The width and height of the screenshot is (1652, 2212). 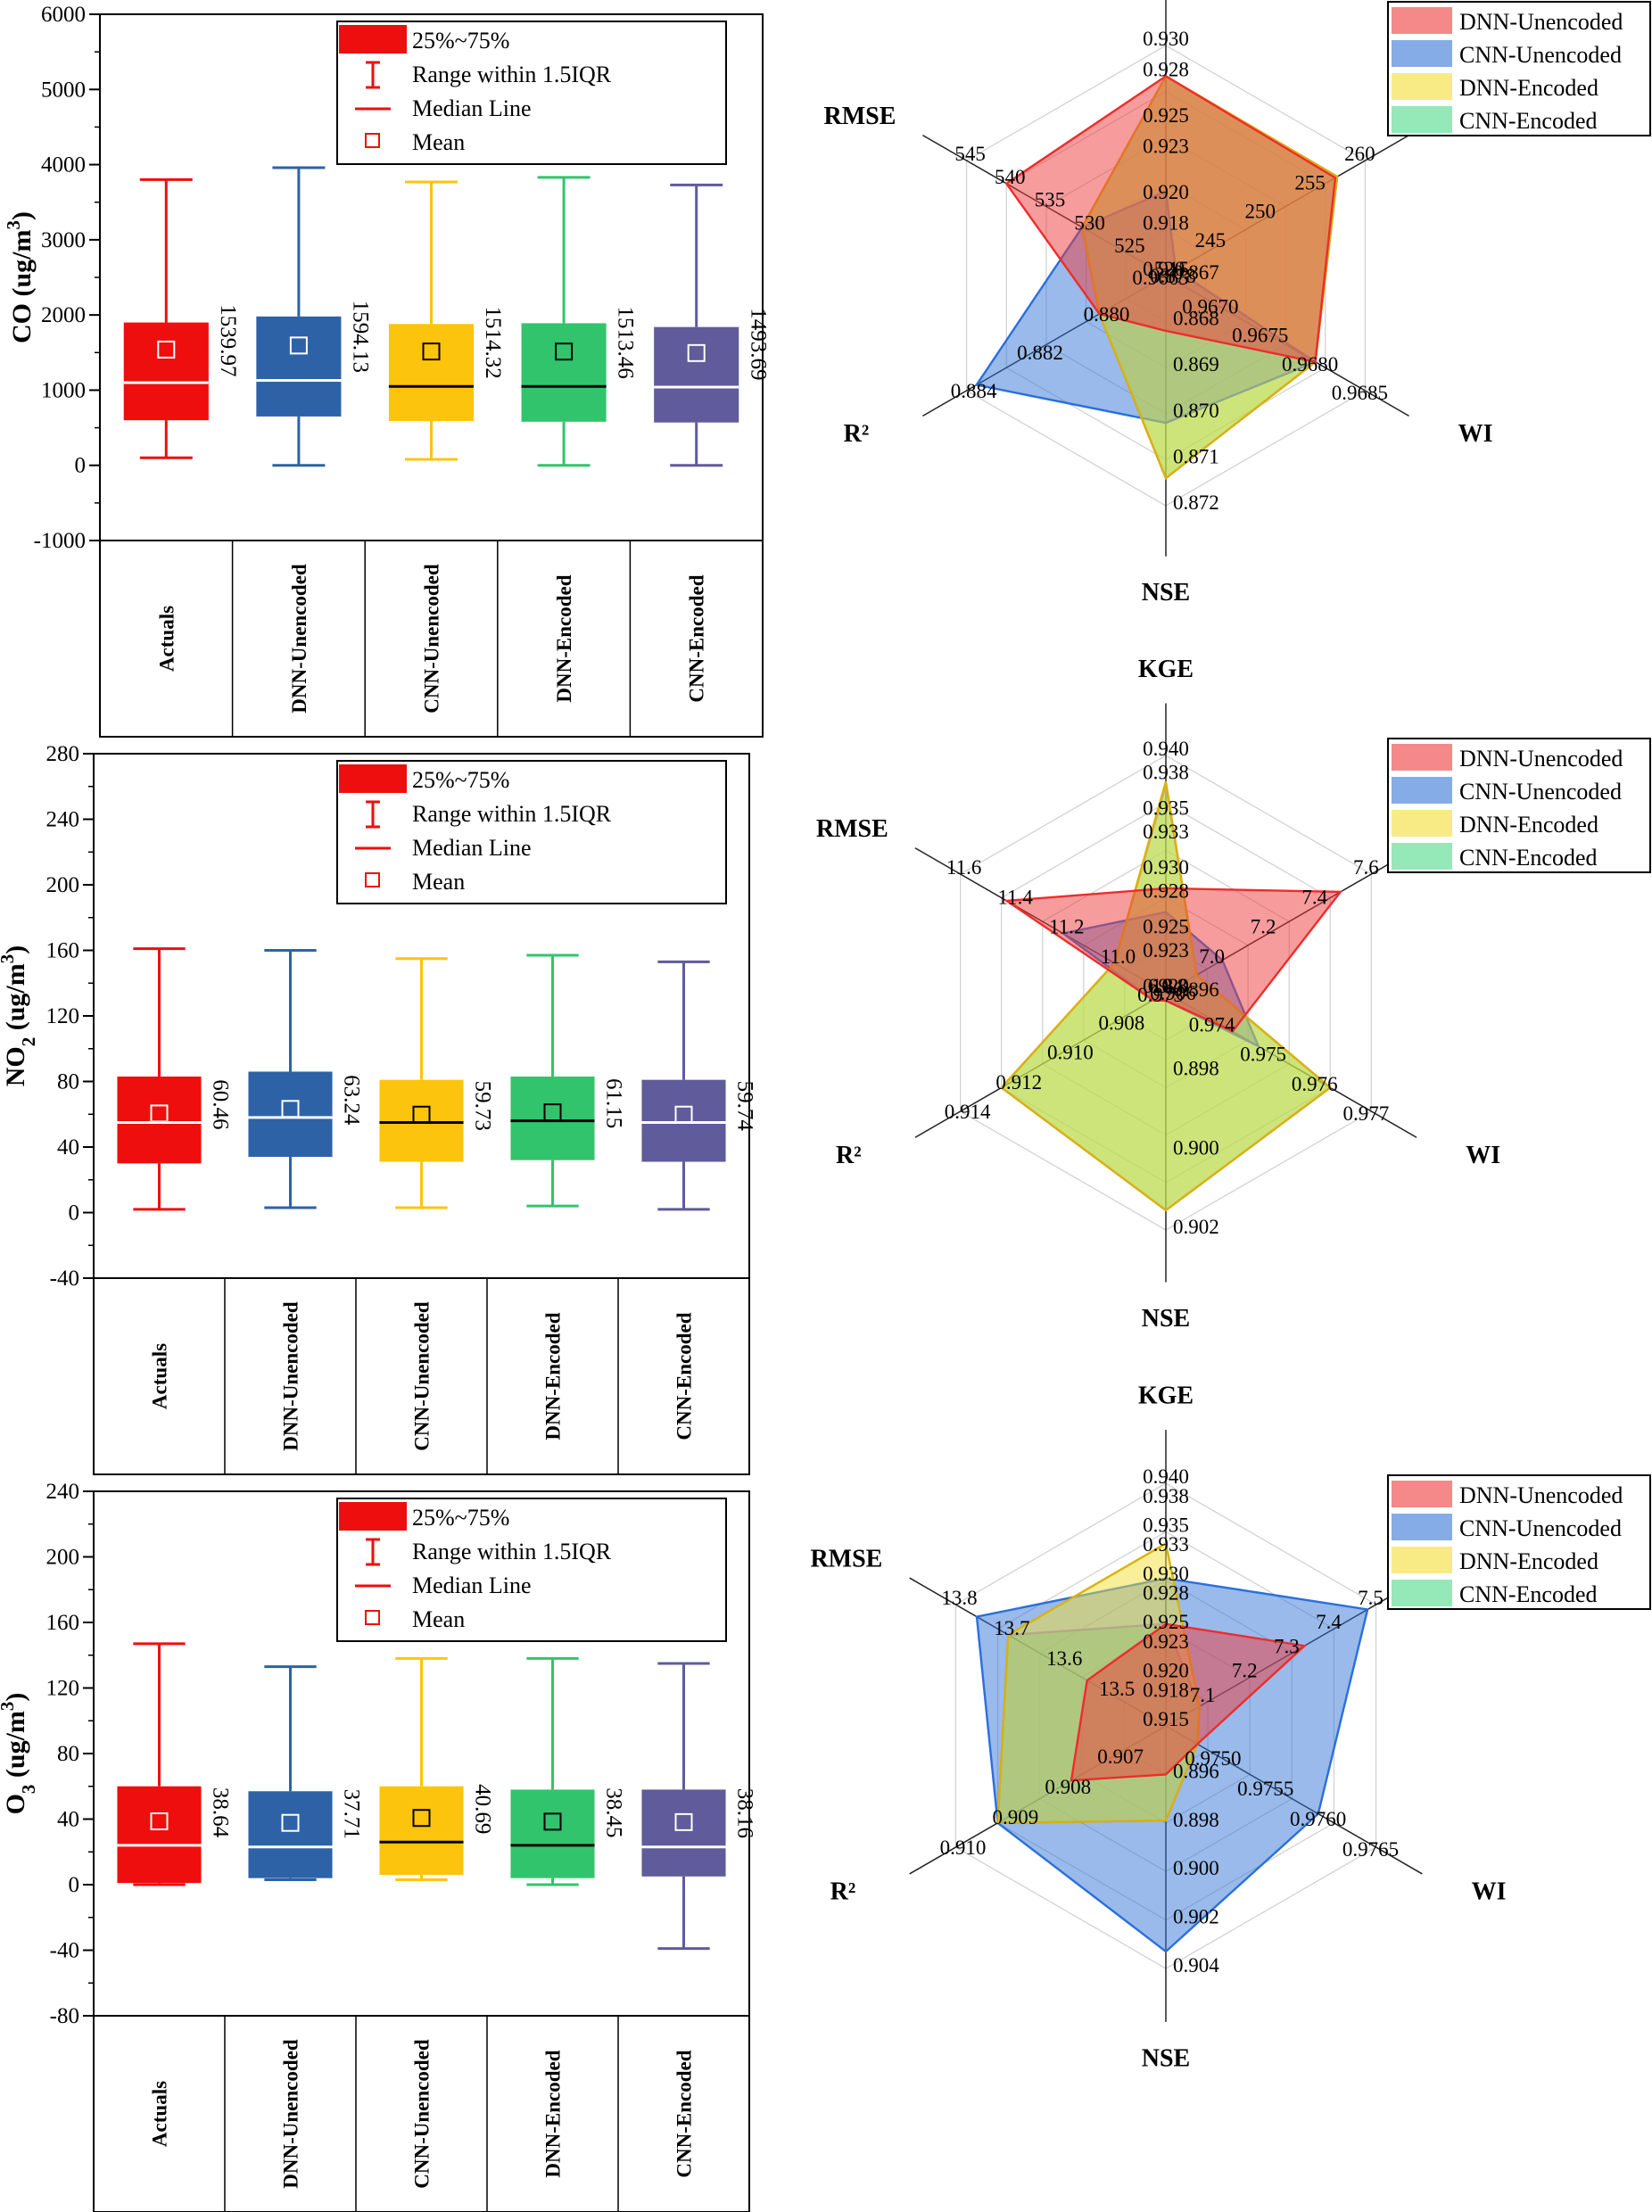 What do you see at coordinates (1528, 1594) in the screenshot?
I see `radar-legend-label: CNN-Encoded` at bounding box center [1528, 1594].